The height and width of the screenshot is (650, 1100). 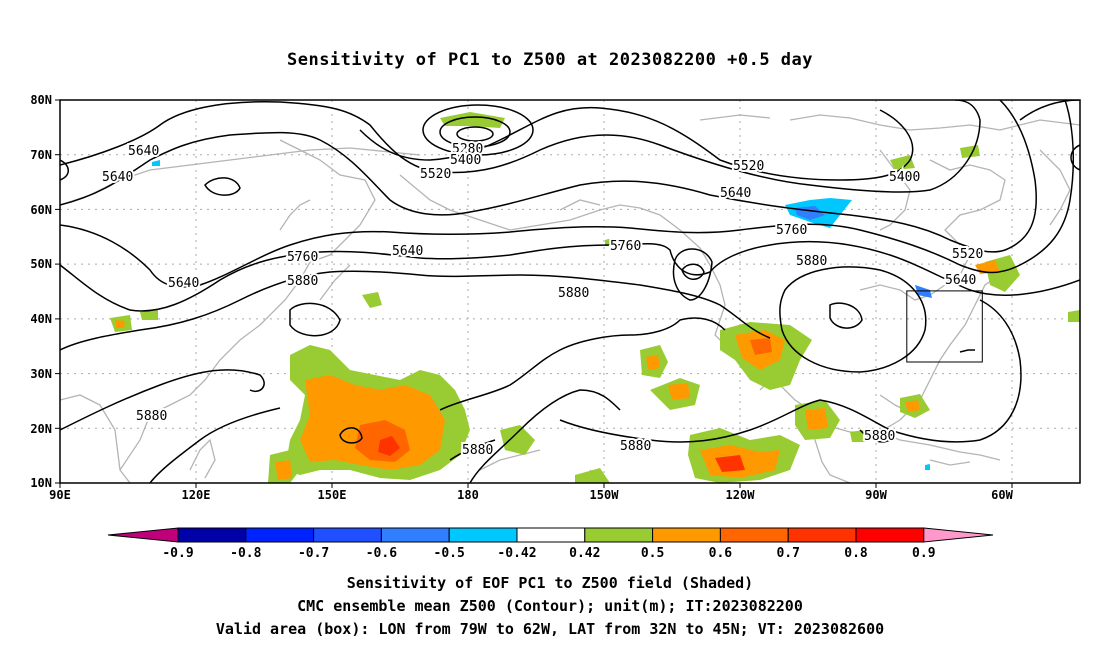 What do you see at coordinates (245, 553) in the screenshot?
I see `colorbar-label: -0.8` at bounding box center [245, 553].